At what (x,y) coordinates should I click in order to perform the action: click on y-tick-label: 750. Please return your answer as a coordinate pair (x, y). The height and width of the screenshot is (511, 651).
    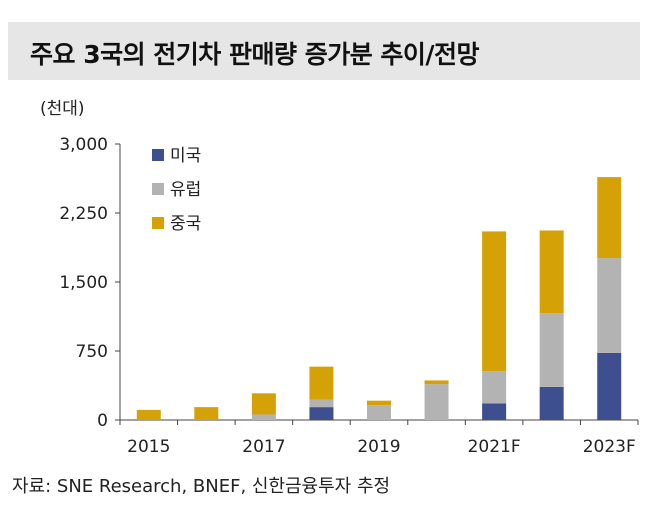
    Looking at the image, I should click on (92, 352).